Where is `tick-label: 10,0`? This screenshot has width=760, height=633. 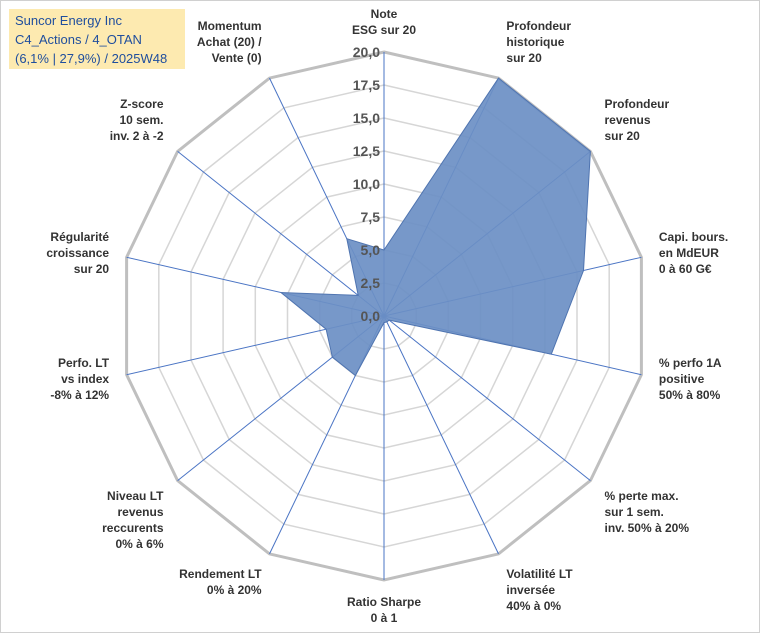
tick-label: 10,0 is located at coordinates (366, 184).